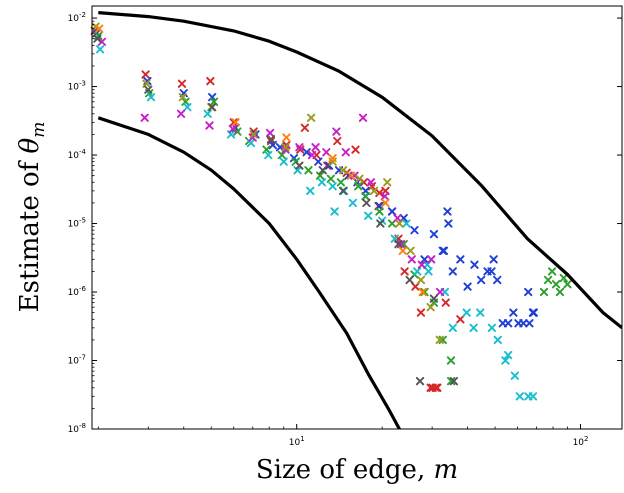  I want to click on y-tick-label: 10⁻⁴, so click(77, 154).